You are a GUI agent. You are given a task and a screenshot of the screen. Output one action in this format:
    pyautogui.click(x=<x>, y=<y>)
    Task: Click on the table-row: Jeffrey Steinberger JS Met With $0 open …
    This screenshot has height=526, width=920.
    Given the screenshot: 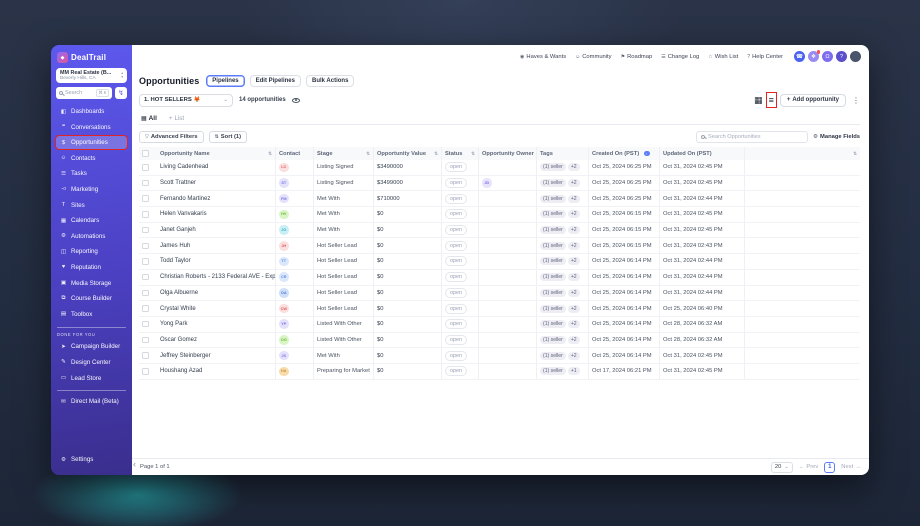 What is the action you would take?
    pyautogui.click(x=499, y=356)
    